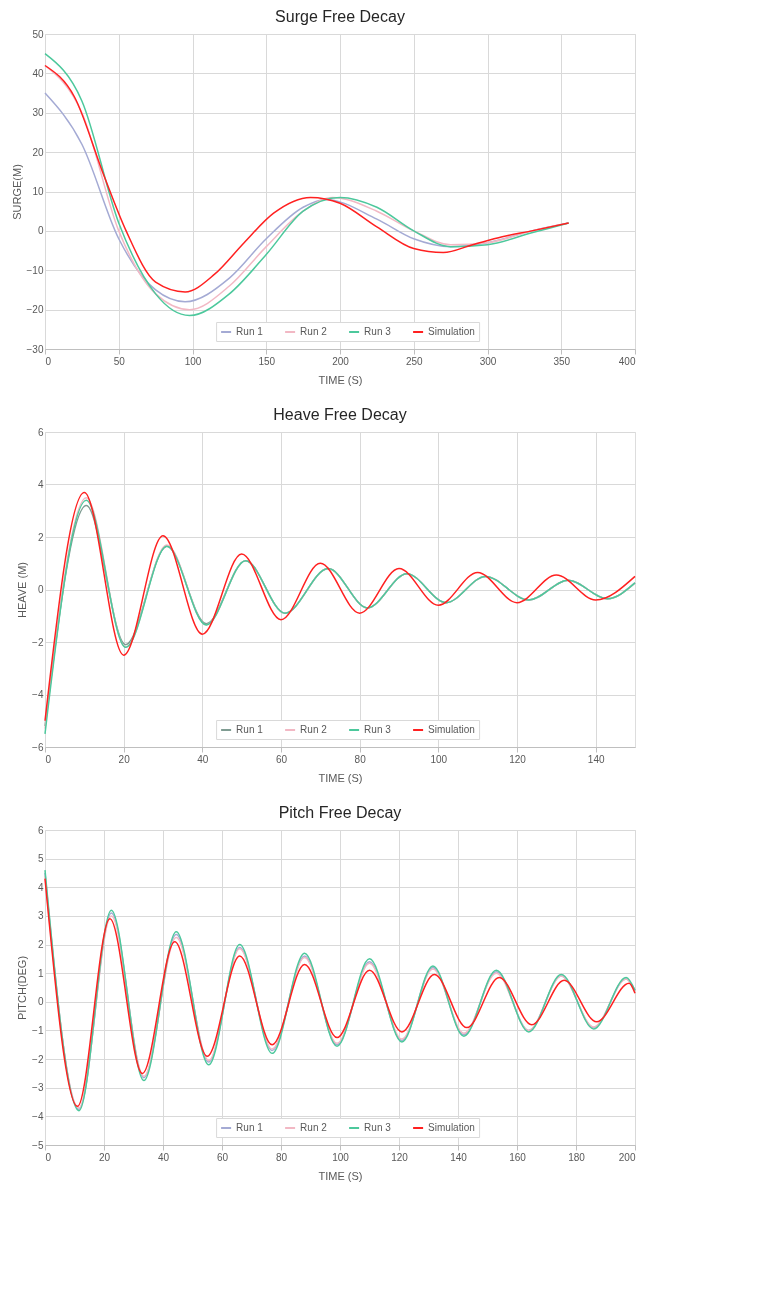  I want to click on y-tick-label: 1, so click(40, 973).